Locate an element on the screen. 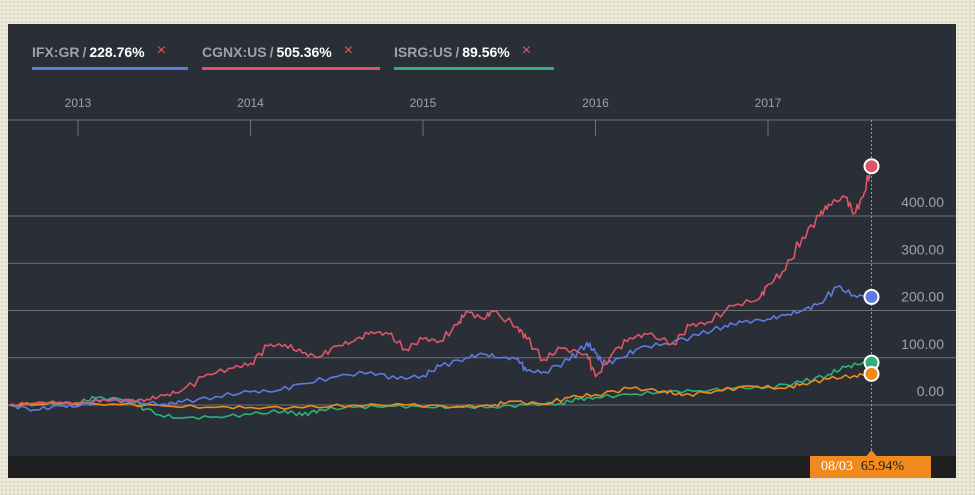 The image size is (975, 495). legend-series-value: 505.36% is located at coordinates (304, 52).